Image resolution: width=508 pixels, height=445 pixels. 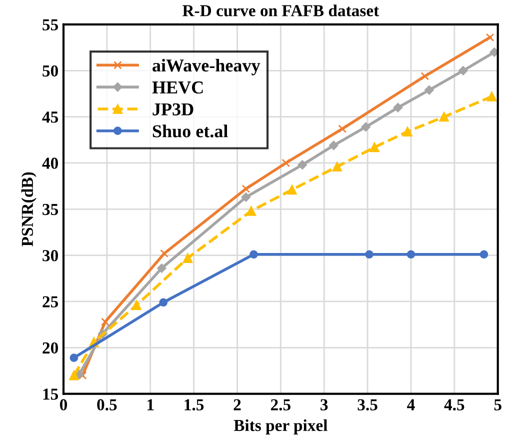 I want to click on y-tick-label: 25, so click(x=50, y=302).